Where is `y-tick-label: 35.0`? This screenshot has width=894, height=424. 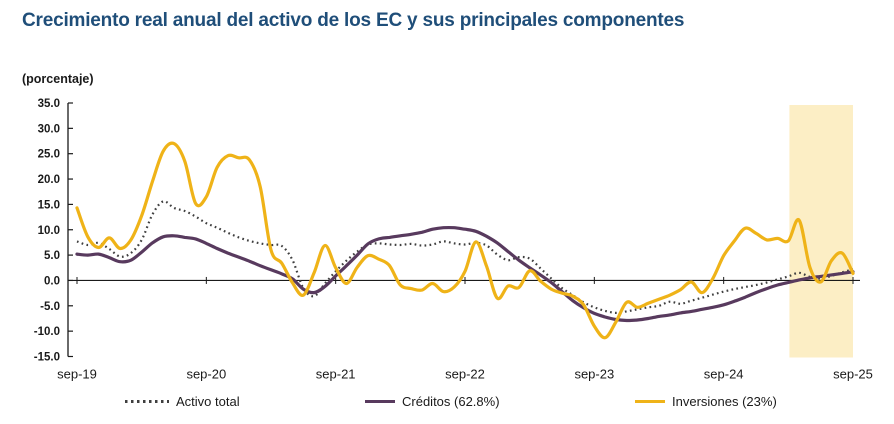
y-tick-label: 35.0 is located at coordinates (49, 104).